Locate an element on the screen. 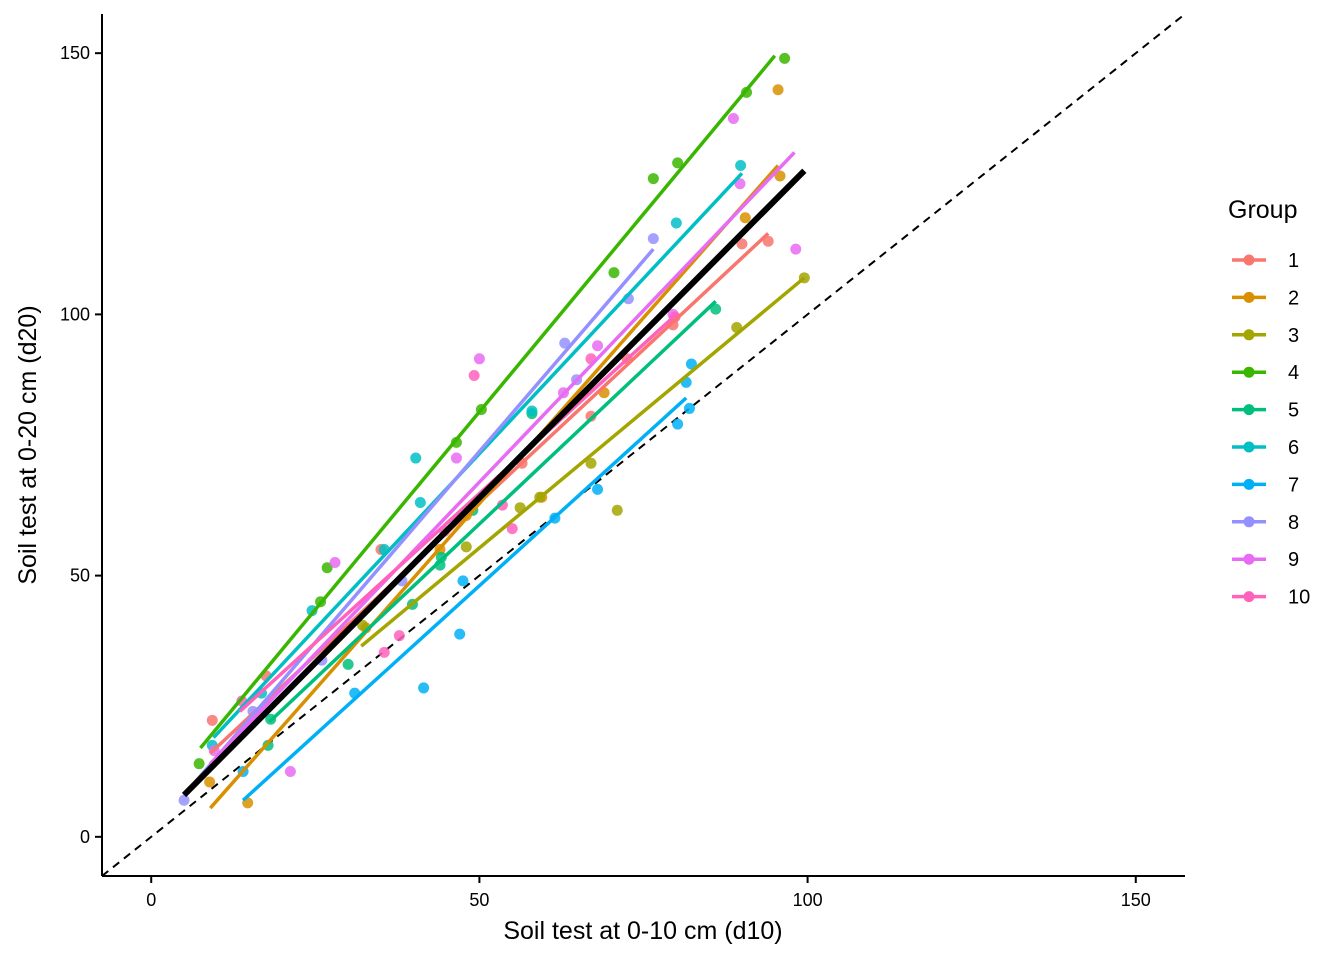 This screenshot has height=960, width=1344. y-tick-label: 150 is located at coordinates (75, 53).